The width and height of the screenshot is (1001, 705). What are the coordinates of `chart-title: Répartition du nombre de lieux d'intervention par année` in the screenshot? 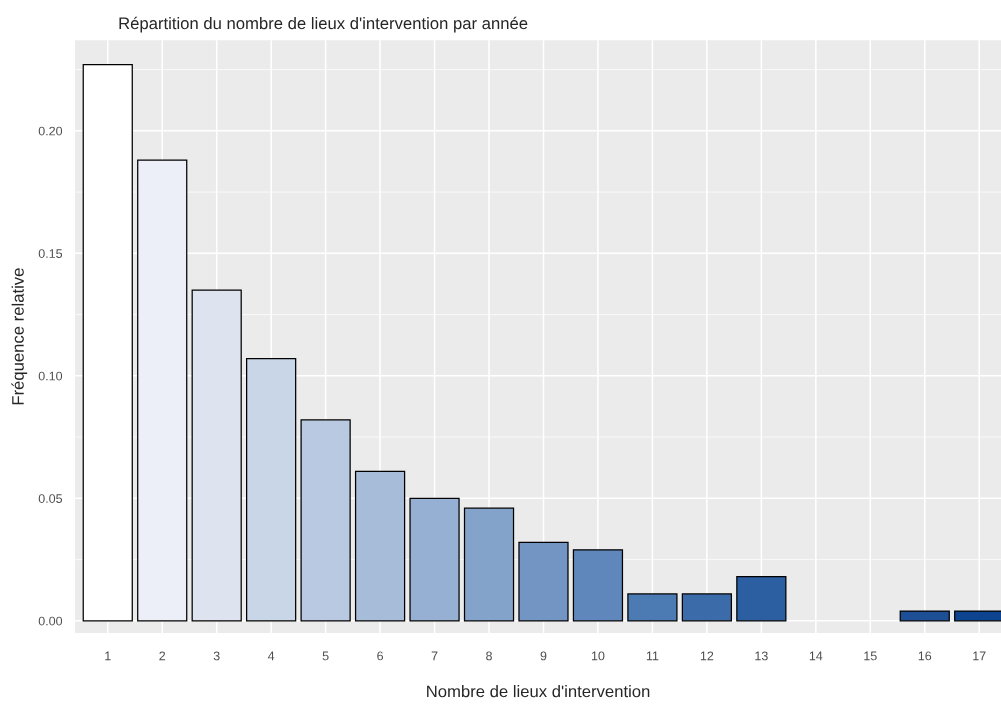 It's located at (323, 24).